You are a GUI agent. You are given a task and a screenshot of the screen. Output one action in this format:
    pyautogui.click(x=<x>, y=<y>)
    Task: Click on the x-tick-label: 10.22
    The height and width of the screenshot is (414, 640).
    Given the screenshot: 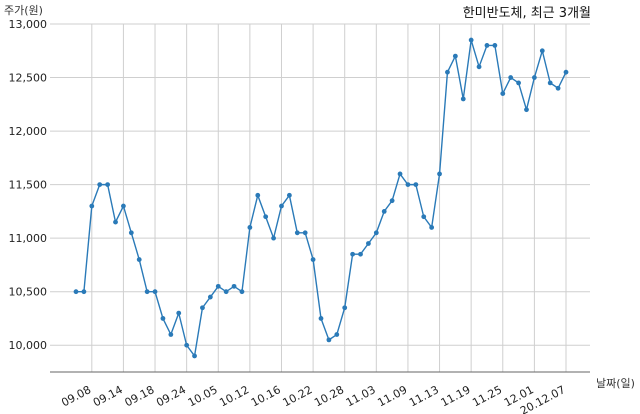 What is the action you would take?
    pyautogui.click(x=298, y=396)
    